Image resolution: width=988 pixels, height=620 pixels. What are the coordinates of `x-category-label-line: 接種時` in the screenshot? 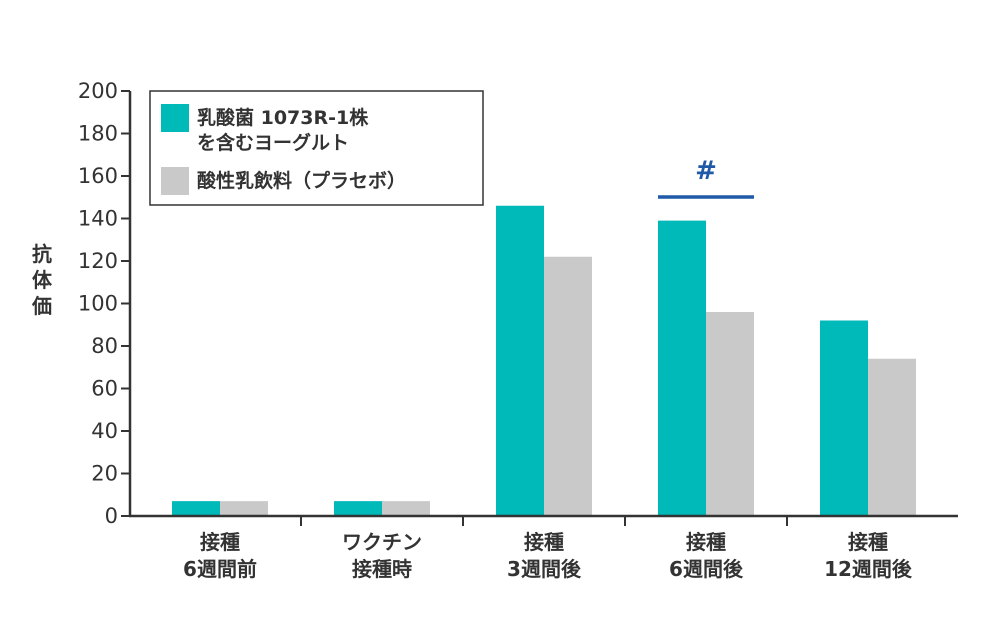 It's located at (382, 569).